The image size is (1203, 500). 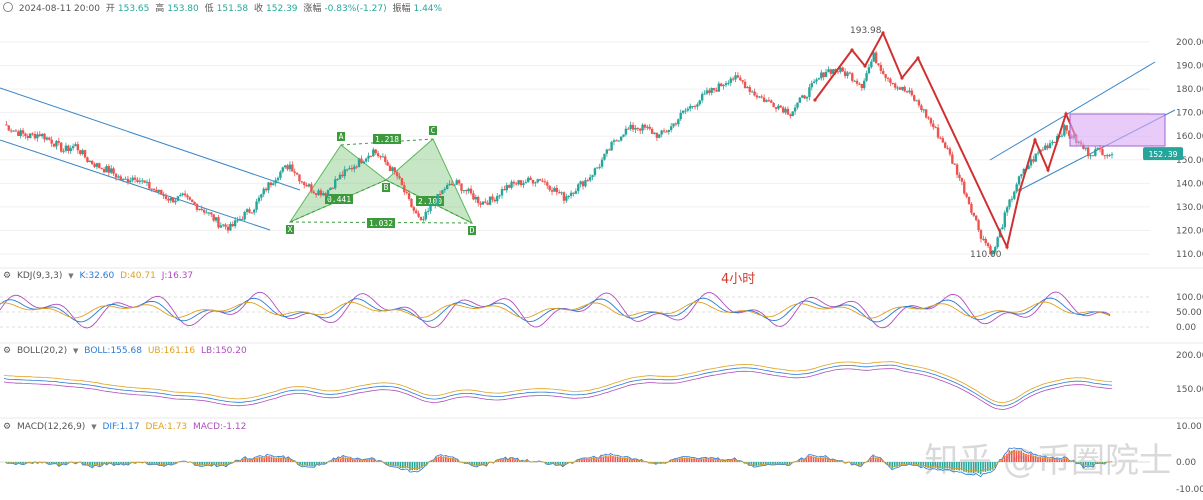 What do you see at coordinates (166, 427) in the screenshot?
I see `macd-dea-value: DEA:1.73` at bounding box center [166, 427].